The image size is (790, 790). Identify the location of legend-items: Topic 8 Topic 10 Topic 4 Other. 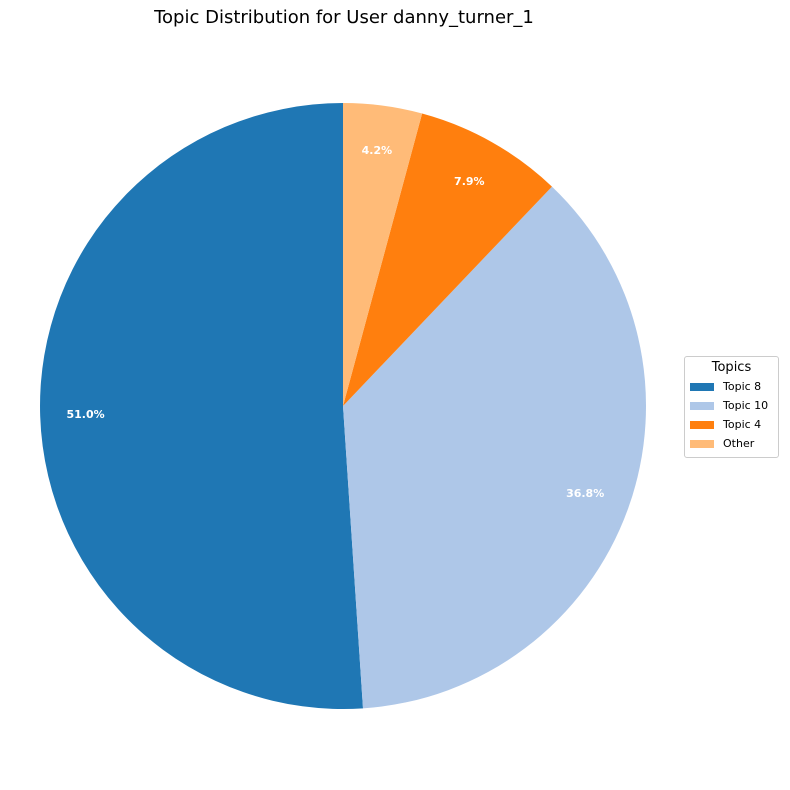
(731, 415).